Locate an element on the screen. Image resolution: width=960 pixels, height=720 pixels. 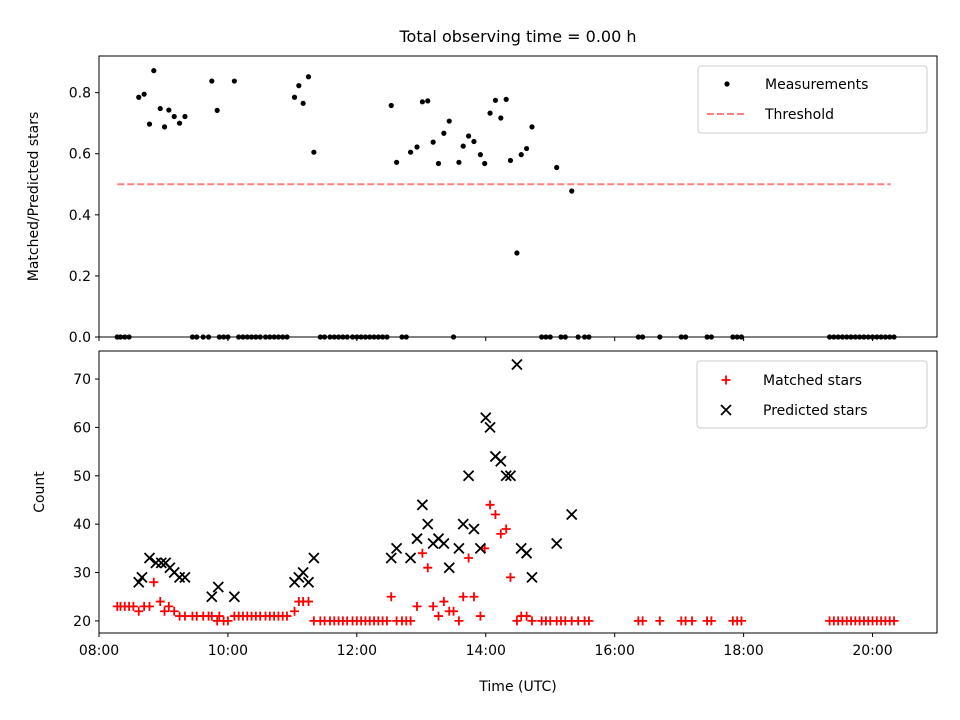
bottom-legend: Matched stars Predicted stars is located at coordinates (812, 394).